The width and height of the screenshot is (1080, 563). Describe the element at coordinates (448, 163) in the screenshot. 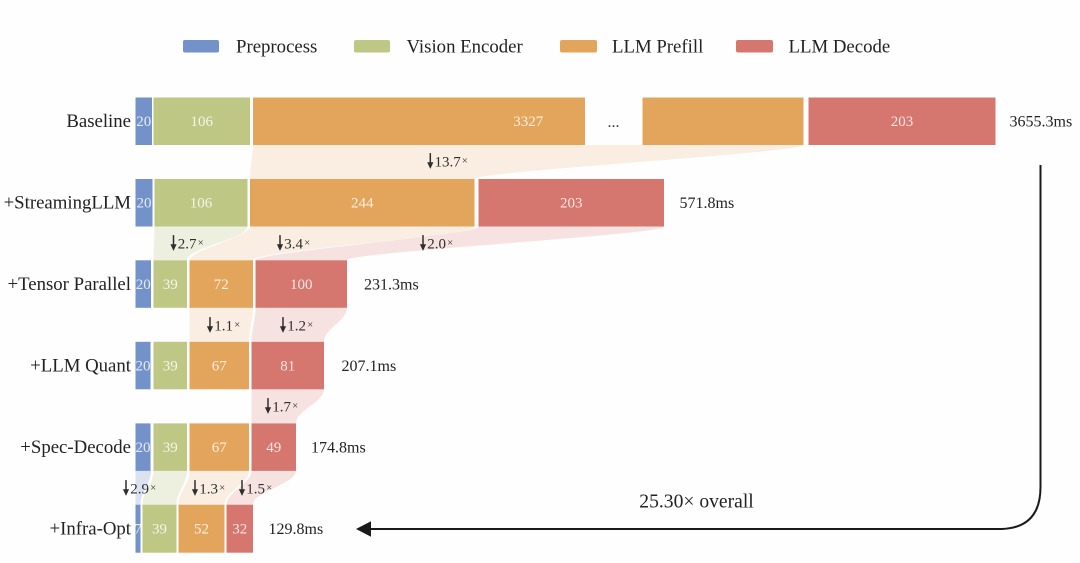

I see `svg-text: 13.7` at that location.